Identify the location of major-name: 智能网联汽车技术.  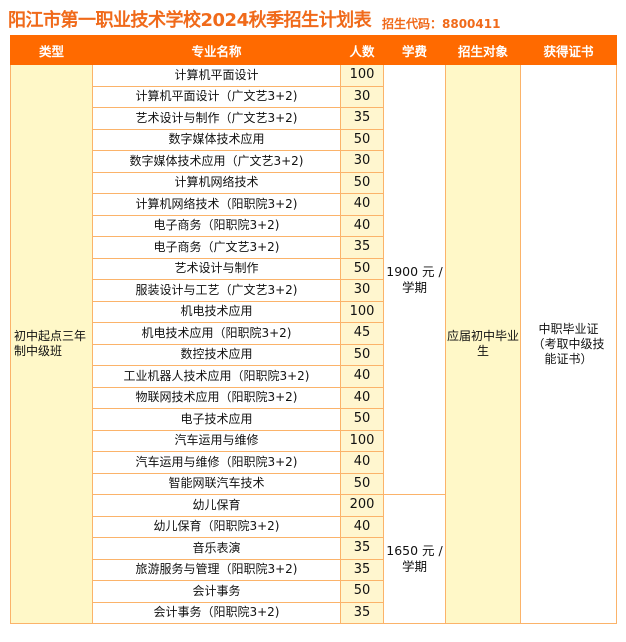
(216, 483).